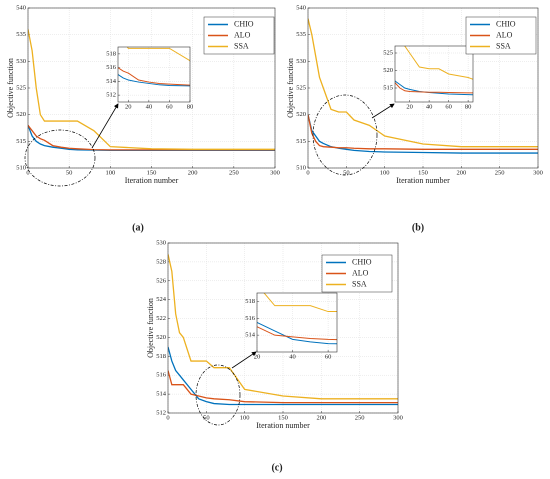 The height and width of the screenshot is (479, 550). I want to click on legend-label: CHIO, so click(244, 23).